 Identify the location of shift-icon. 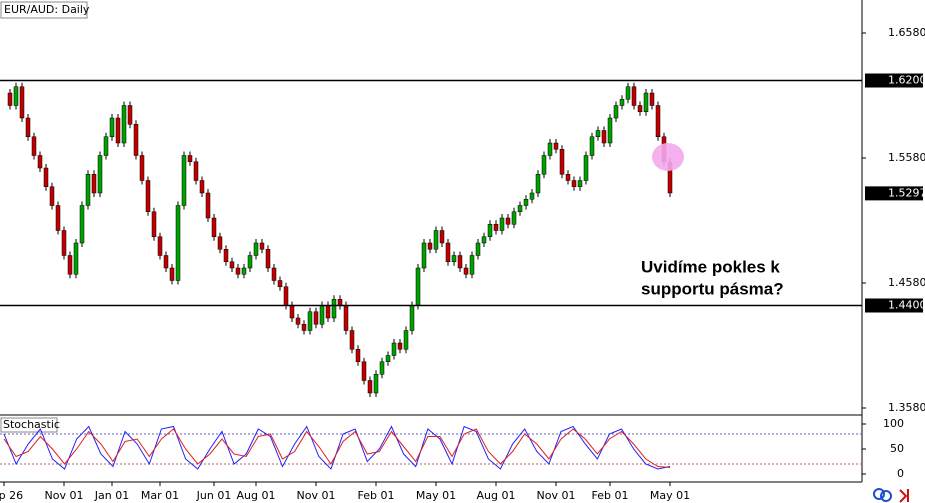
(904, 496).